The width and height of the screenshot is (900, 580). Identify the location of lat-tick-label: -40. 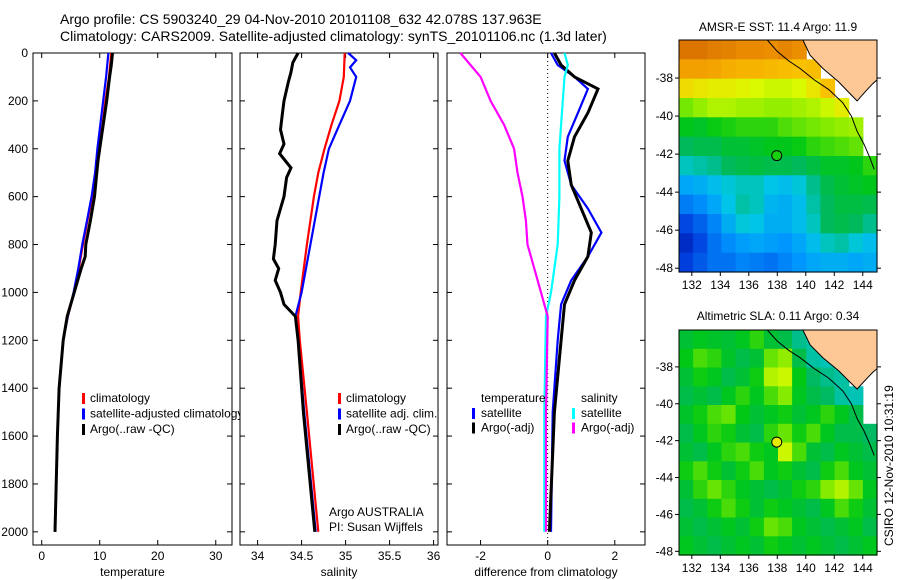
(665, 116).